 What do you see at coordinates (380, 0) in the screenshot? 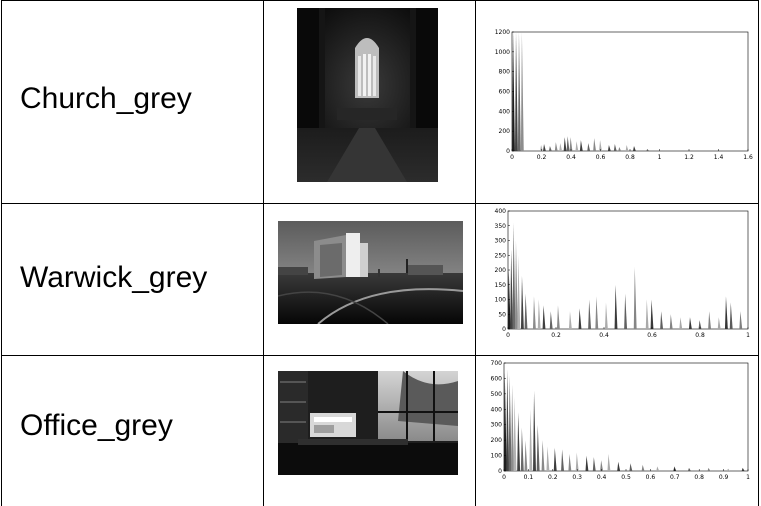
I see `table-border-top` at bounding box center [380, 0].